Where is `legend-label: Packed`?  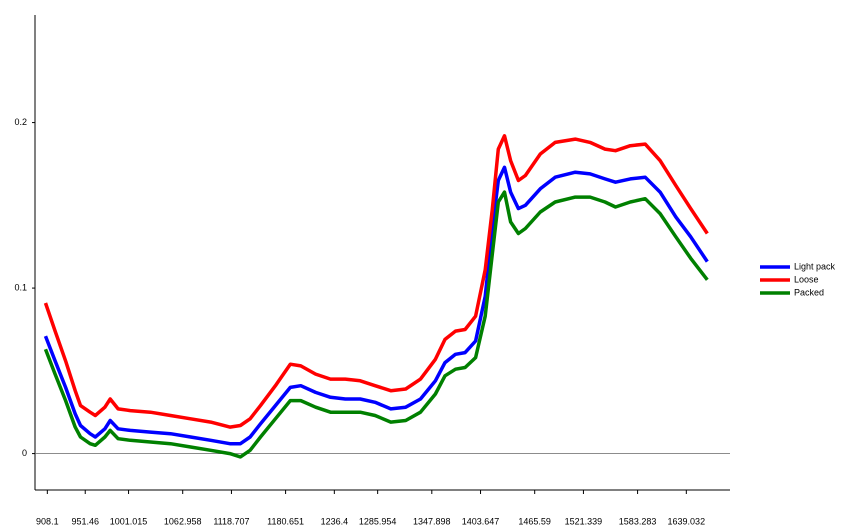
legend-label: Packed is located at coordinates (809, 292).